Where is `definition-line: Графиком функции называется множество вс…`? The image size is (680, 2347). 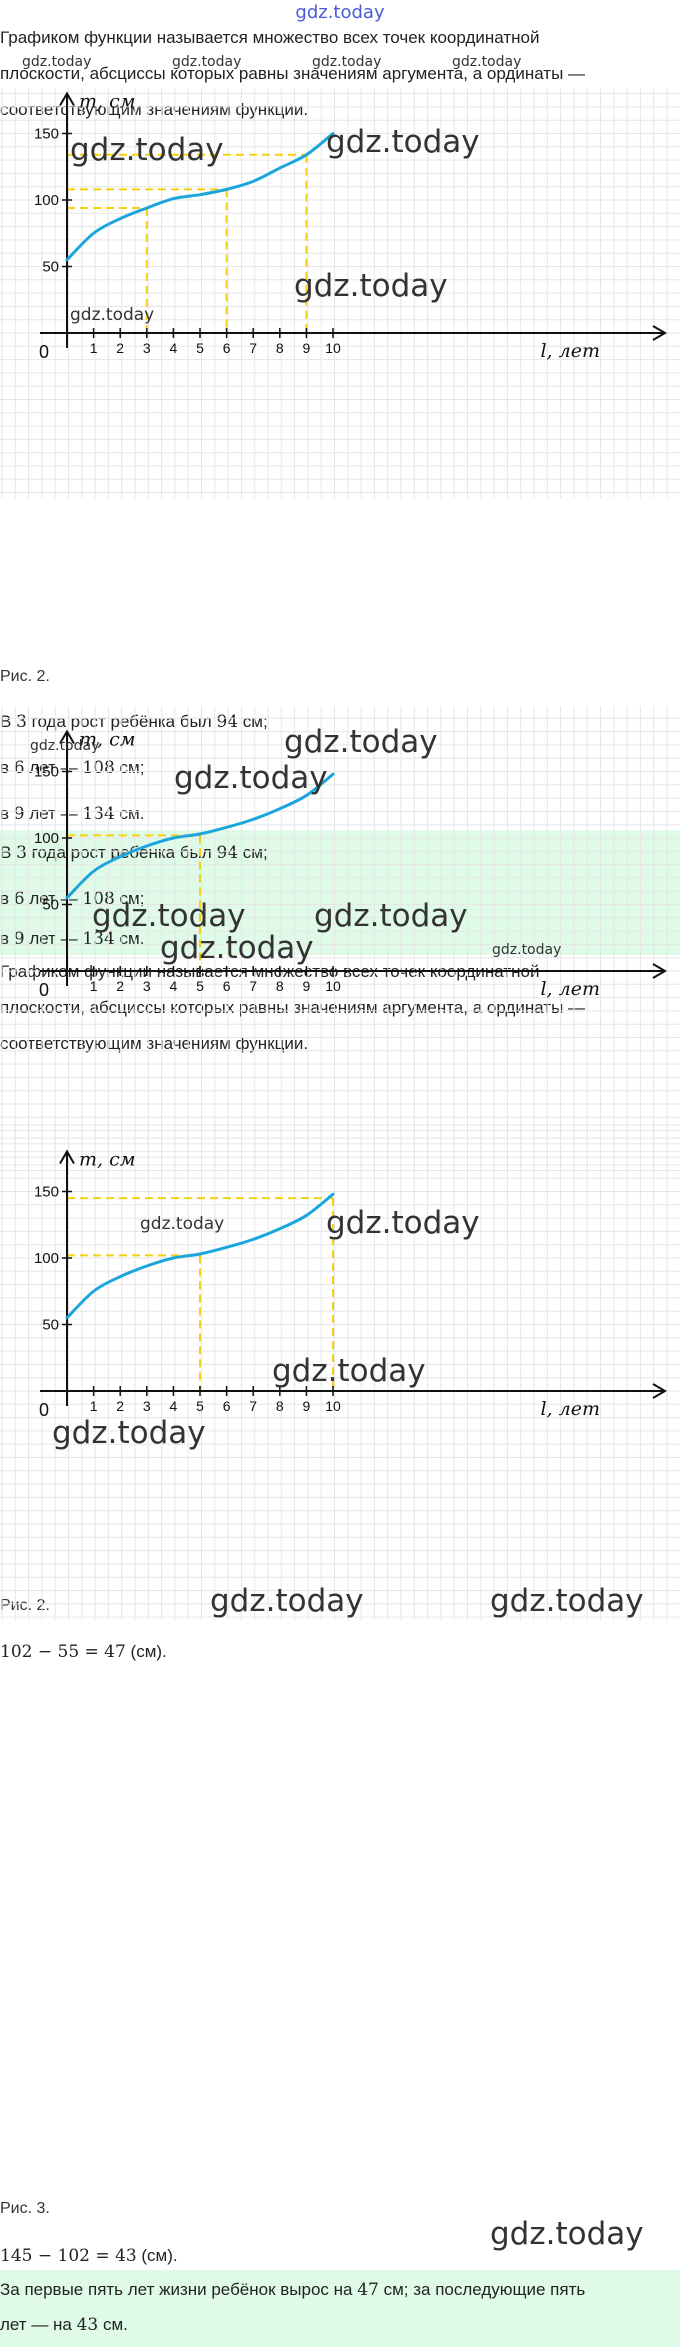 definition-line: Графиком функции называется множество вс… is located at coordinates (270, 37).